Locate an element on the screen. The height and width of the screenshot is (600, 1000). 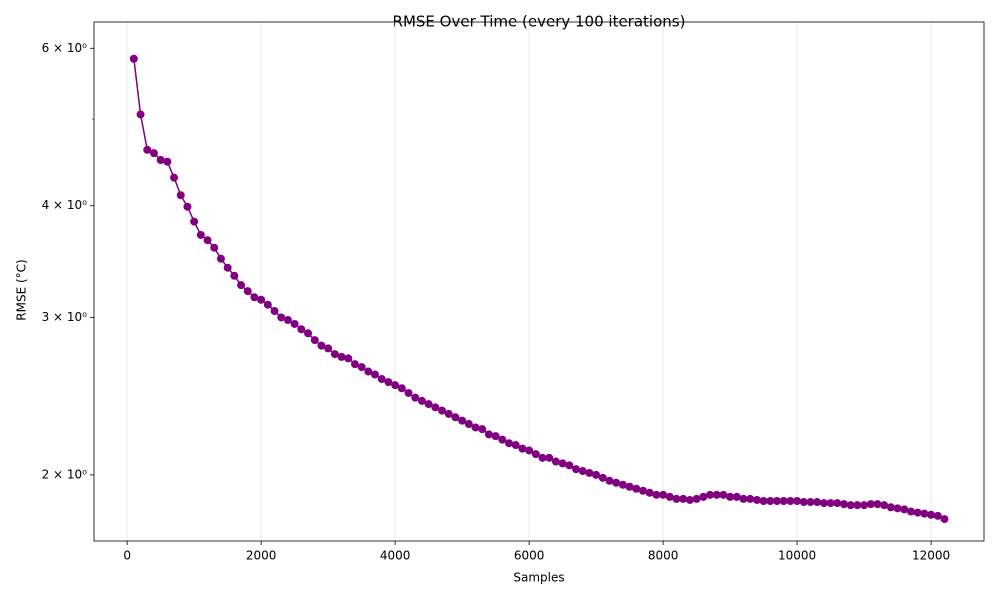
x-tick-label: 2000 is located at coordinates (261, 556).